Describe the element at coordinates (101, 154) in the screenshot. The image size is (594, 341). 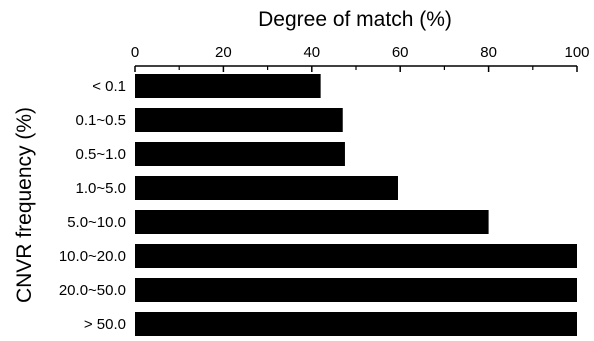
I see `category-label: 0.5~1.0` at that location.